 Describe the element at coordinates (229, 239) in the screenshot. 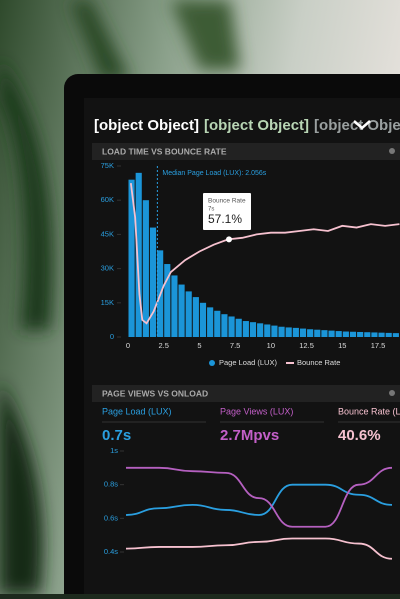

I see `hover-point` at that location.